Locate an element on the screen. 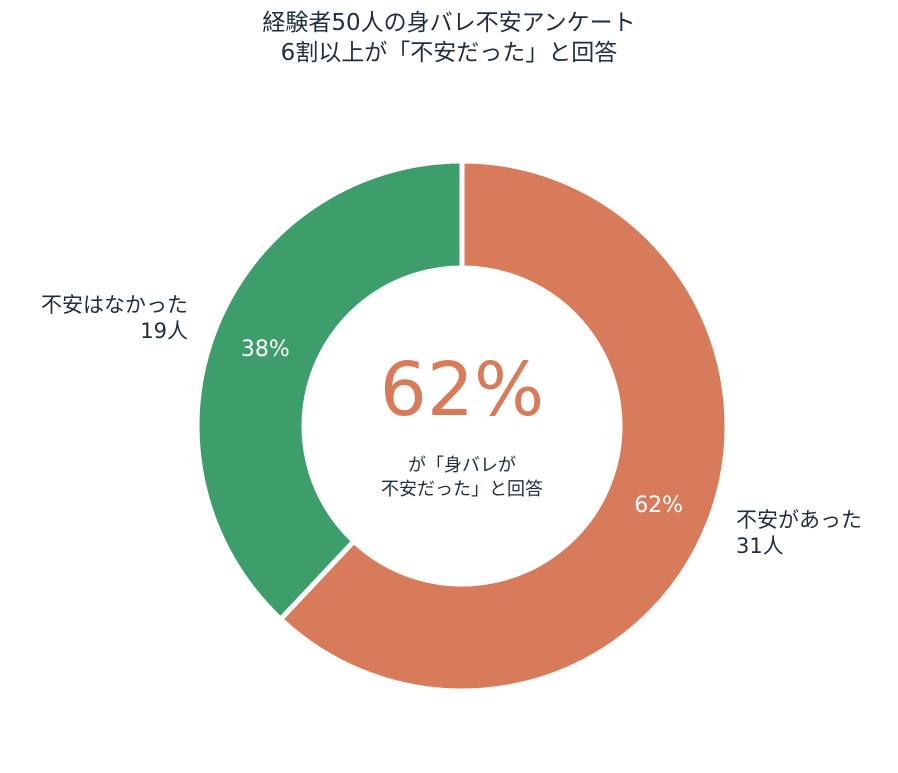 The height and width of the screenshot is (773, 898). center-caption-line-1: が「身バレが is located at coordinates (462, 465).